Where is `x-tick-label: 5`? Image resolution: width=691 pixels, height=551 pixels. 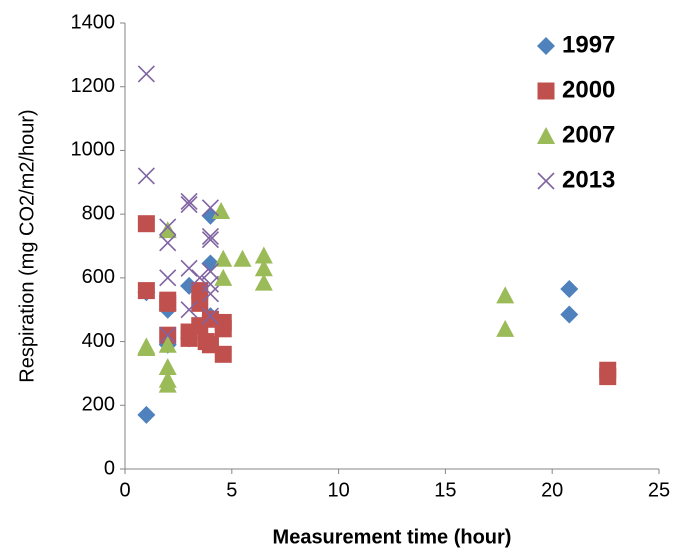 x-tick-label: 5 is located at coordinates (231, 490).